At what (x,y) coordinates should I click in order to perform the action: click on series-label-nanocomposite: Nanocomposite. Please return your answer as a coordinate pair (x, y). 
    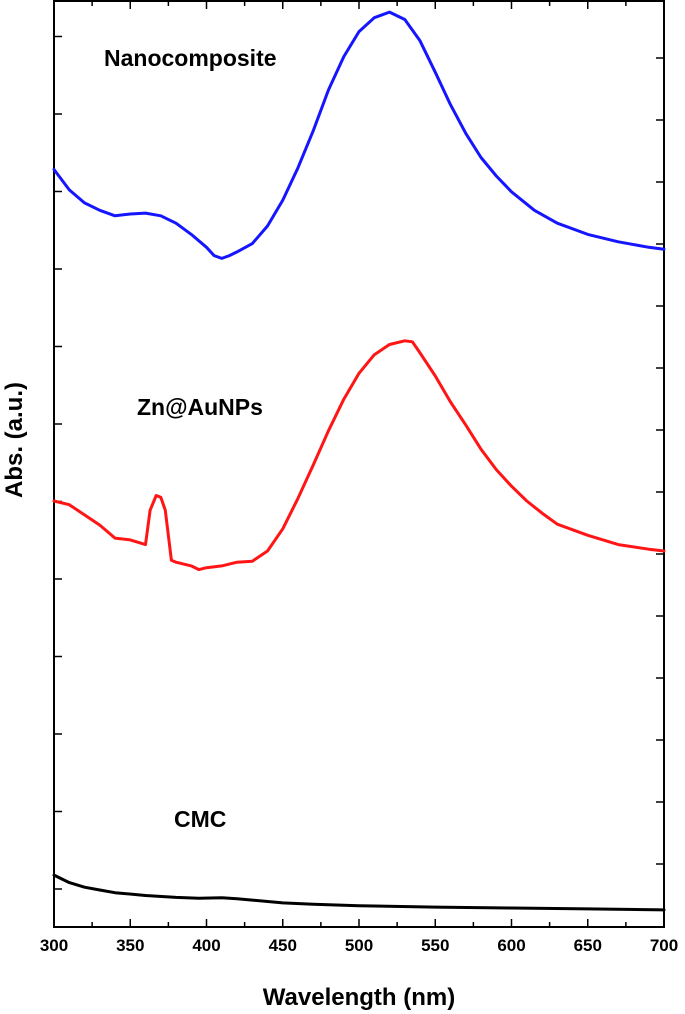
    Looking at the image, I should click on (190, 58).